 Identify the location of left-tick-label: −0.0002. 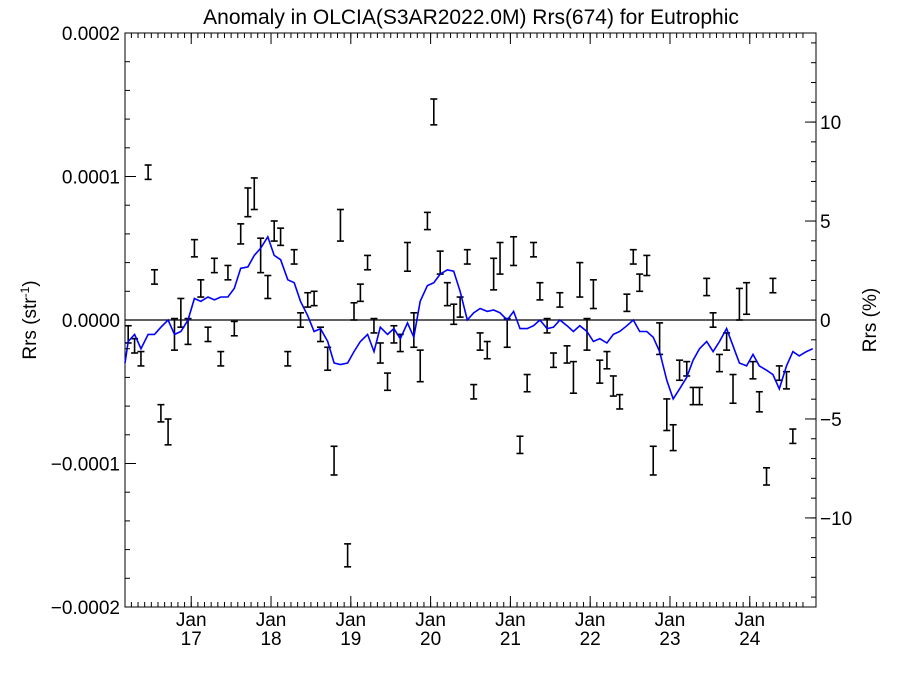
(85, 608).